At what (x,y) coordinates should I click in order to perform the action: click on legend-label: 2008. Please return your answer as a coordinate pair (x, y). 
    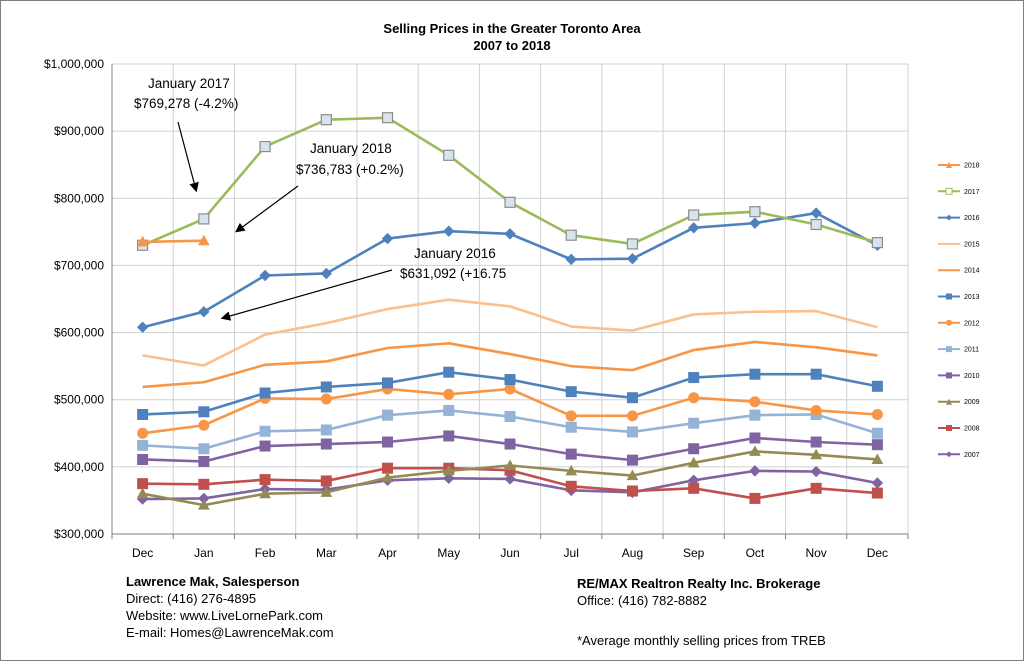
    Looking at the image, I should click on (972, 429).